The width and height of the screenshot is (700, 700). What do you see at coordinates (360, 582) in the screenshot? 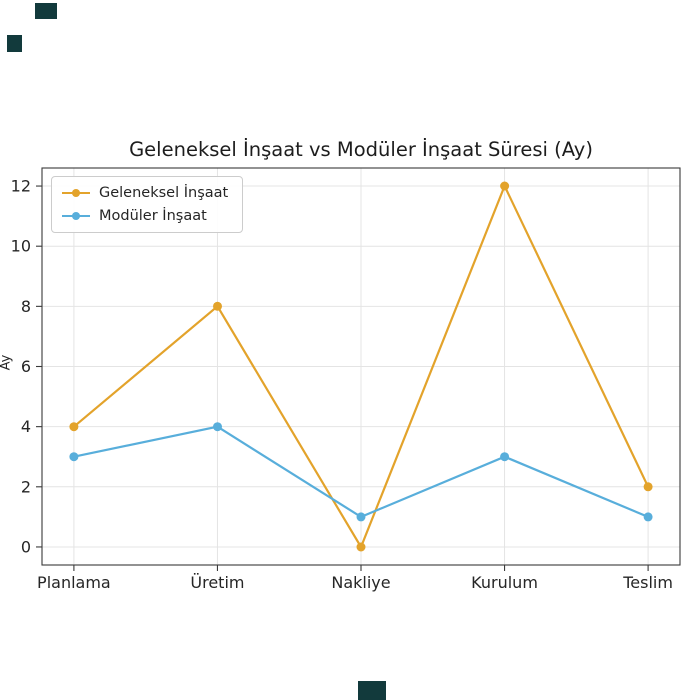
I see `x-tick-label: Nakliye` at bounding box center [360, 582].